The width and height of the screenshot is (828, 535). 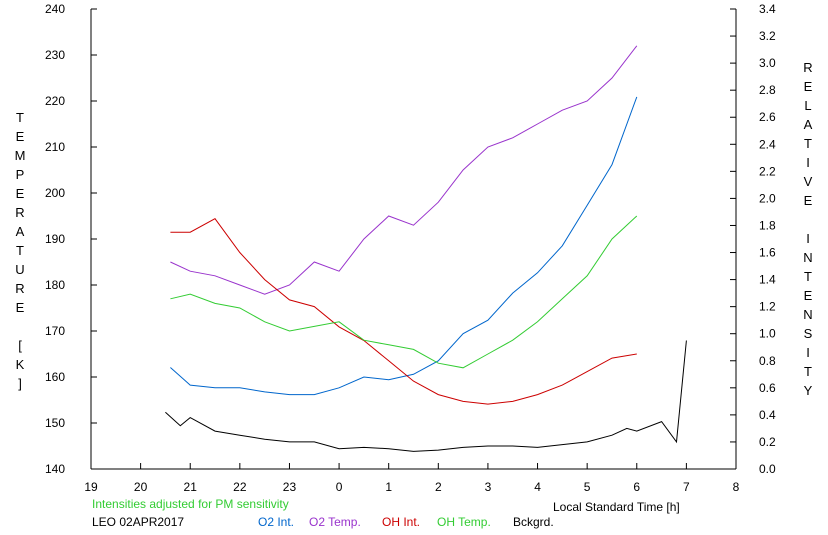 What do you see at coordinates (767, 388) in the screenshot?
I see `right-tick-label: 0.6` at bounding box center [767, 388].